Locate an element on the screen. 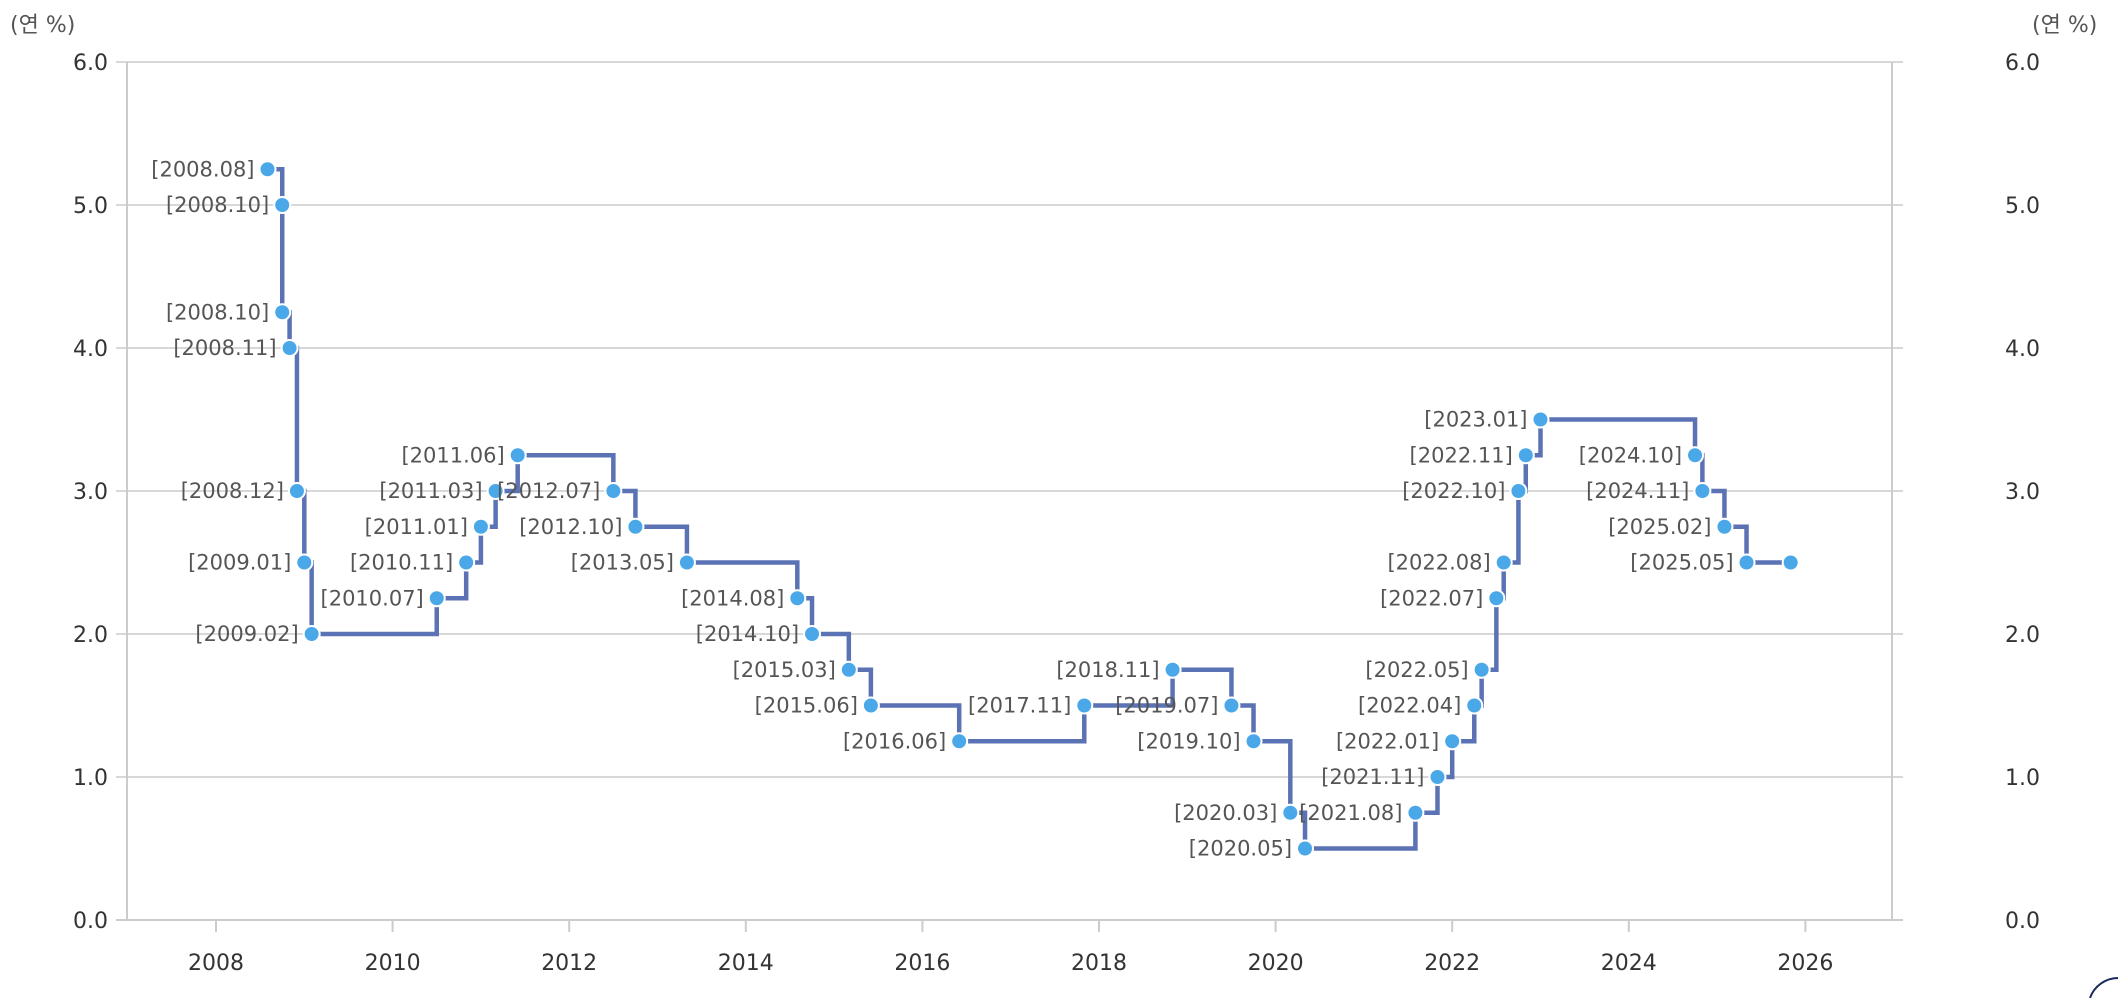  data-label: [2025.05] is located at coordinates (1681, 563).